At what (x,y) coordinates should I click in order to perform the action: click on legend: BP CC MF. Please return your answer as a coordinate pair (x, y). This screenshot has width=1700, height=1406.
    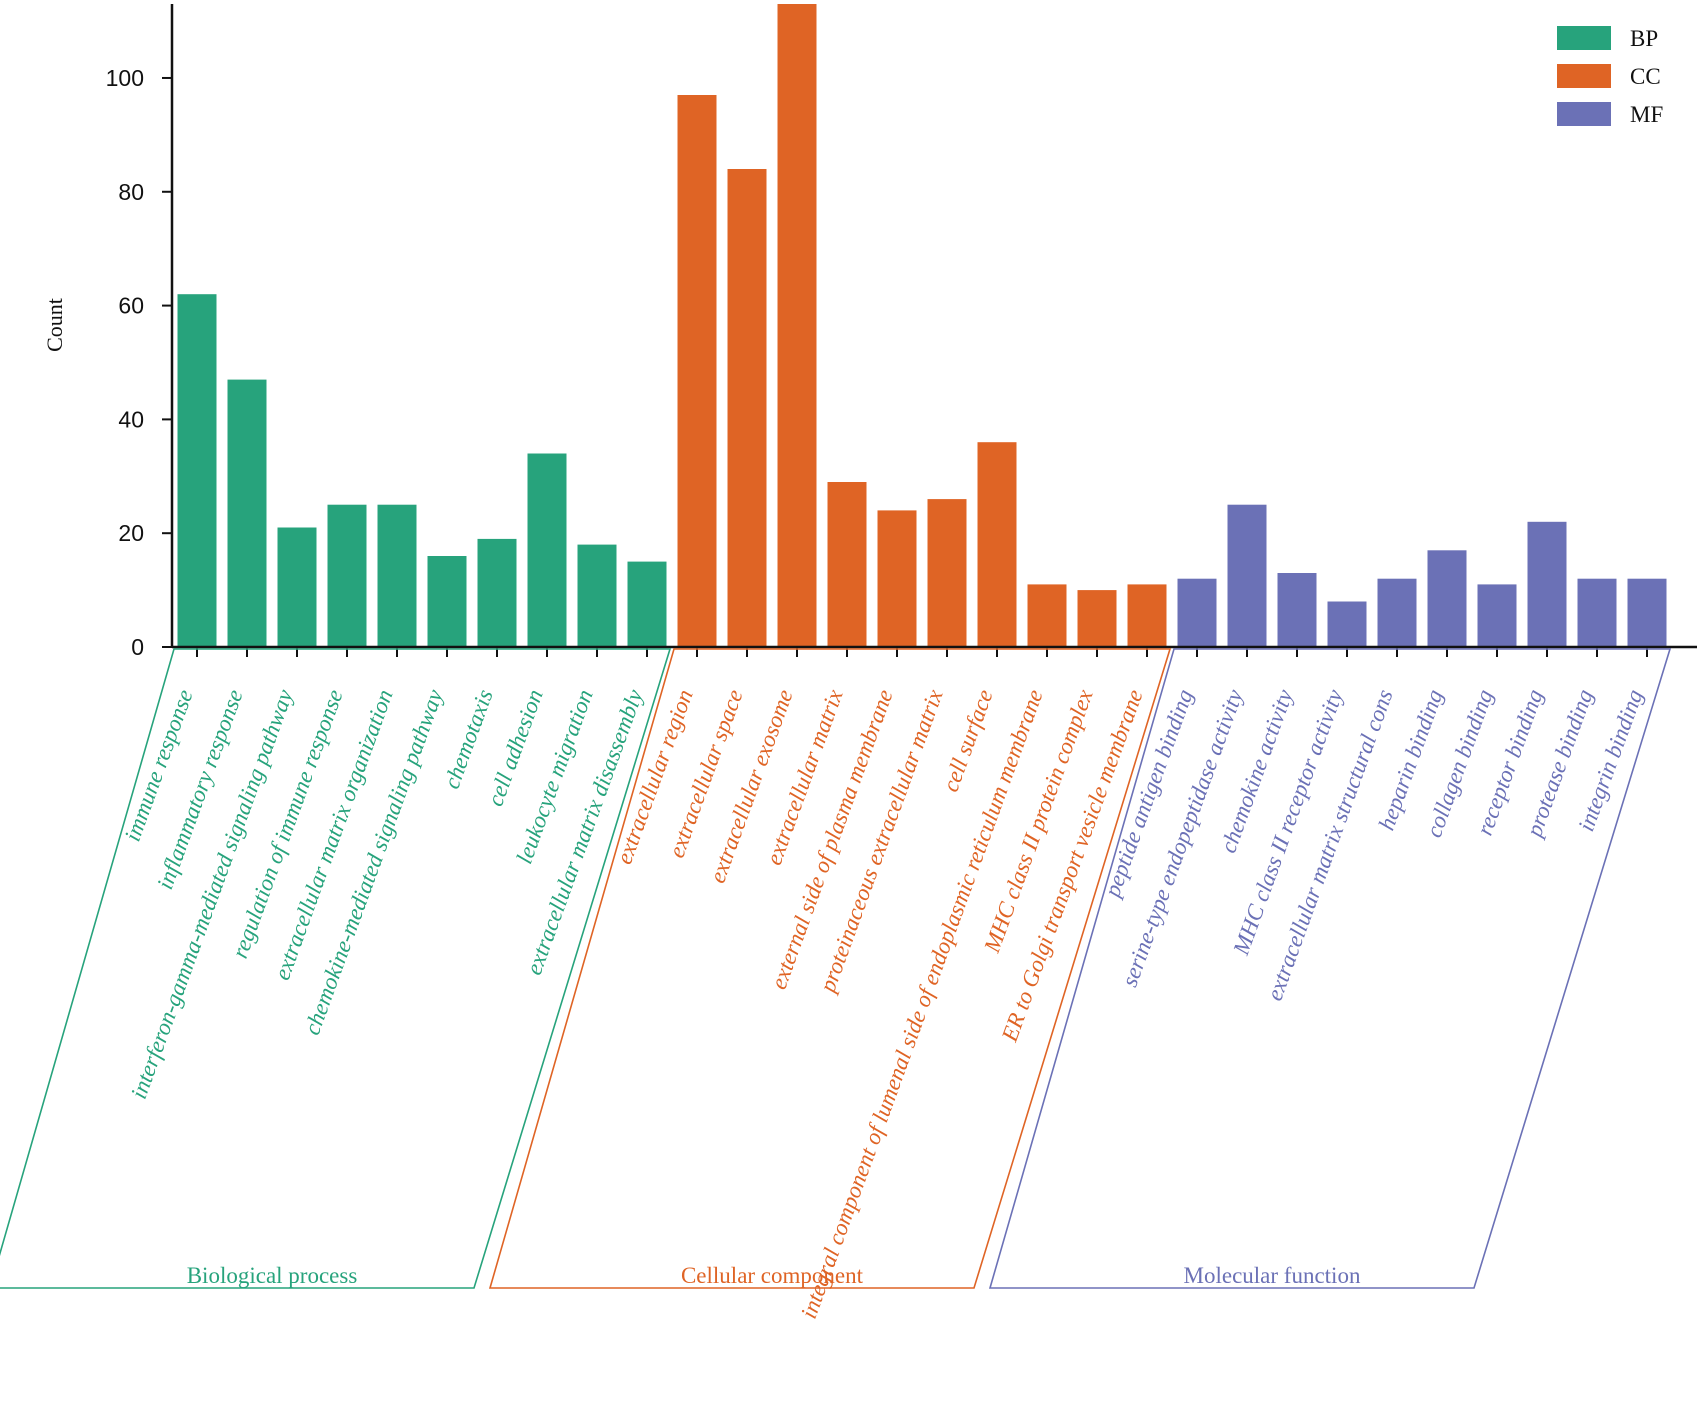
    Looking at the image, I should click on (1610, 76).